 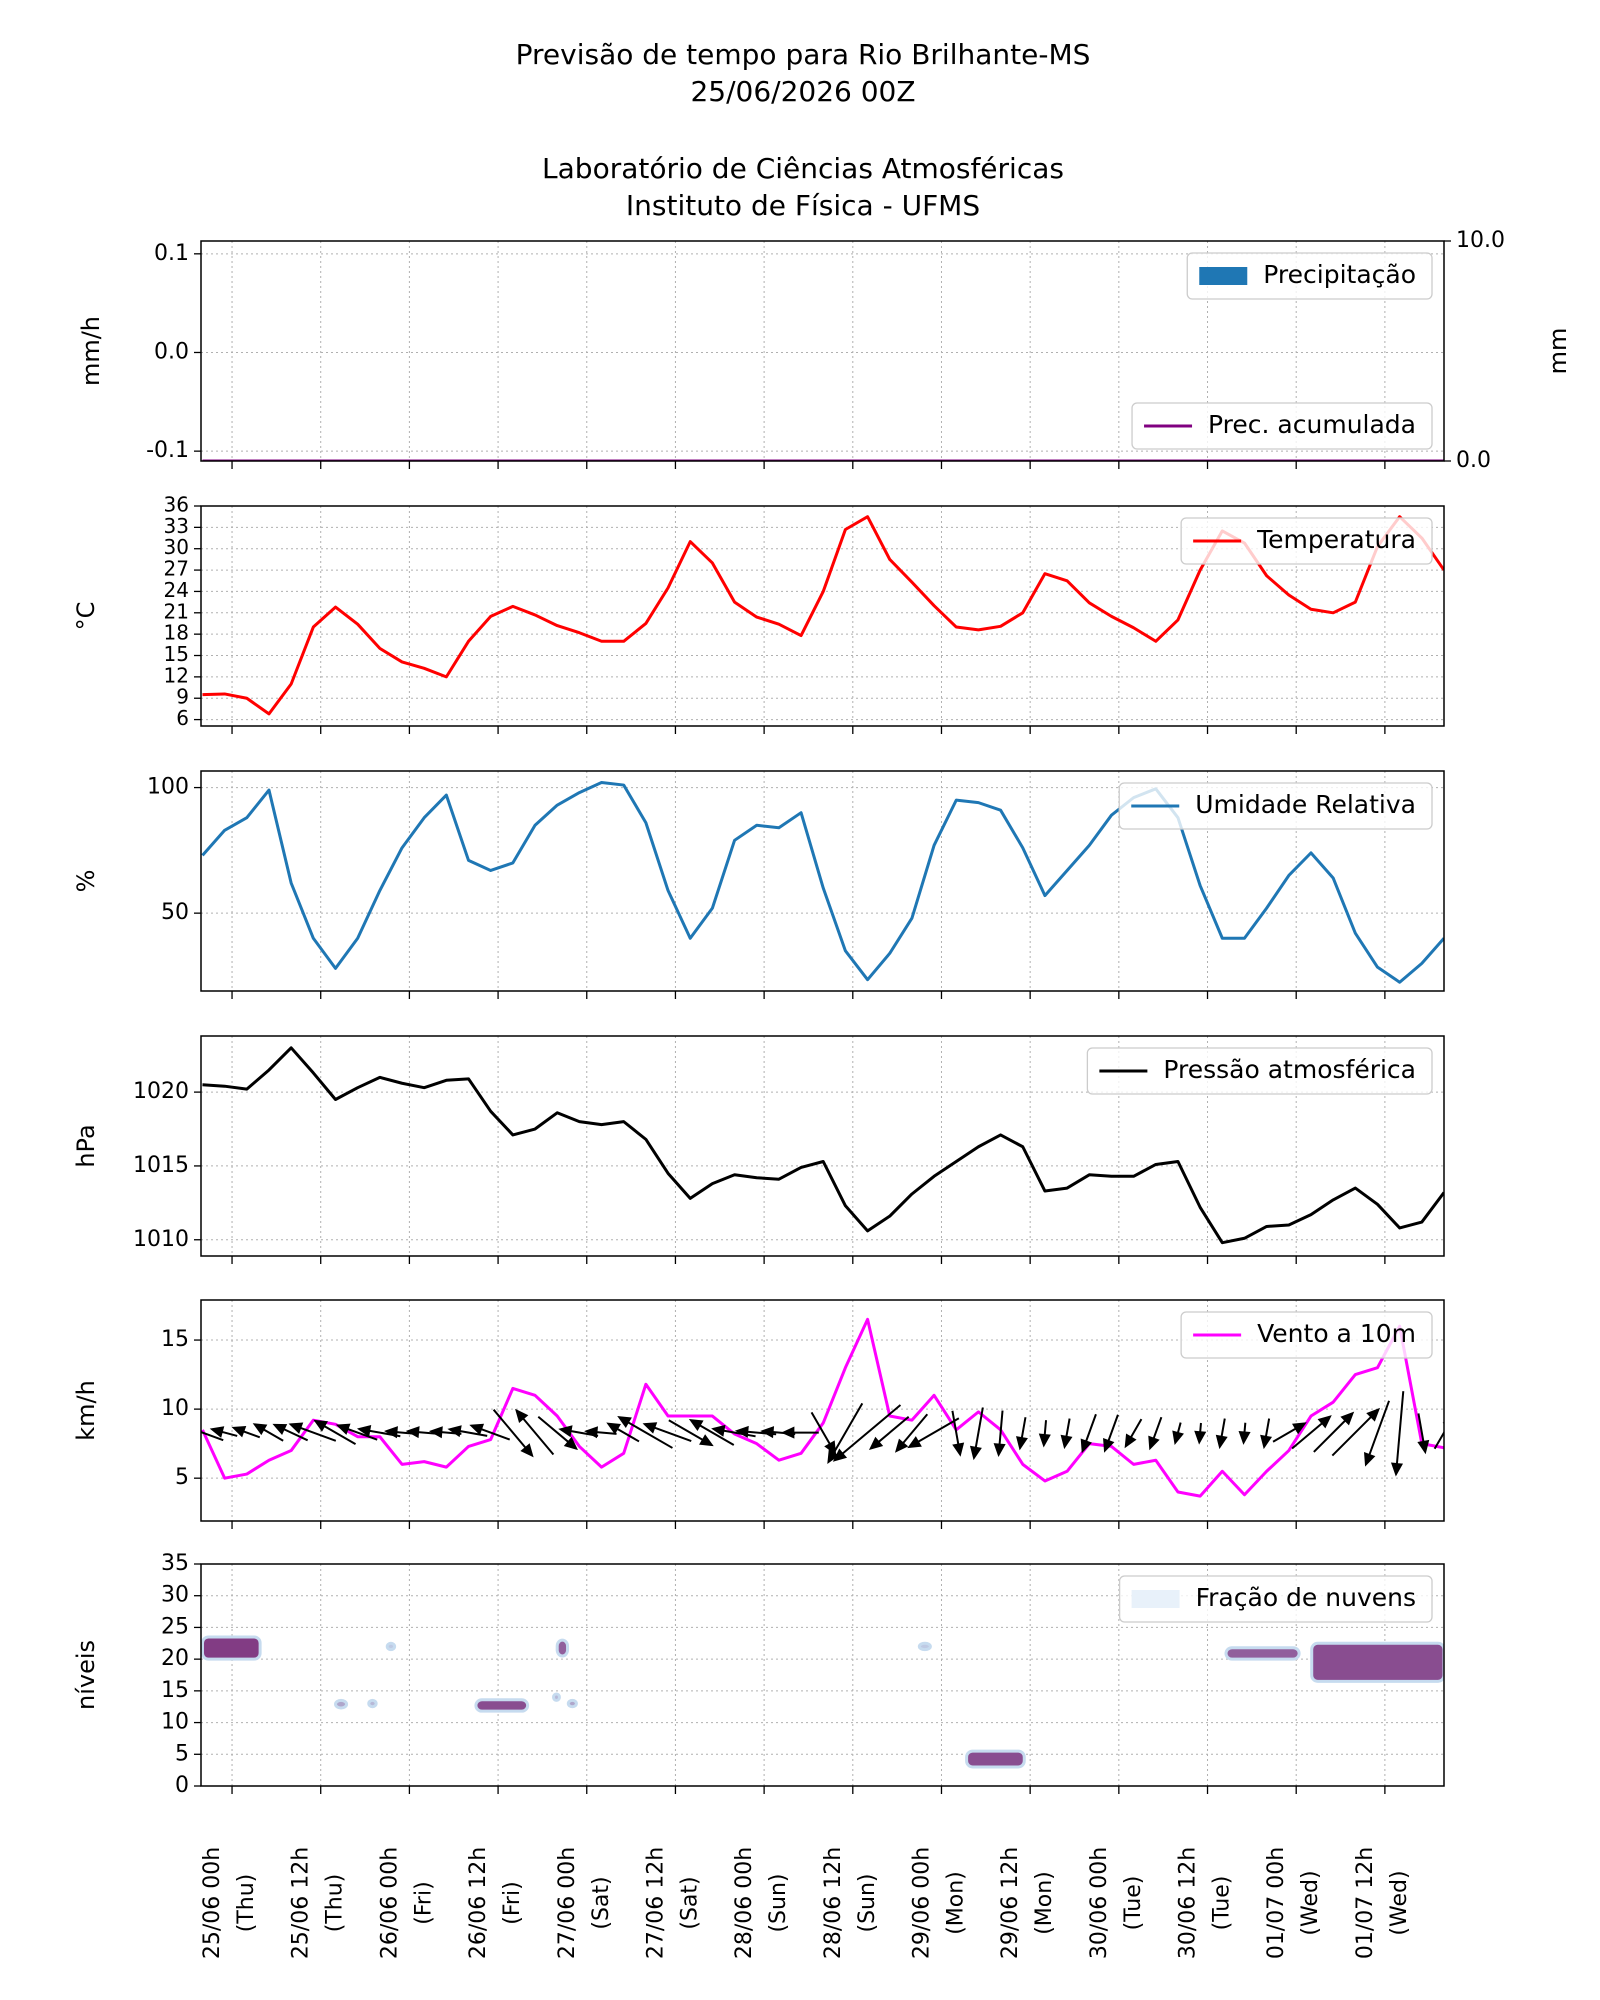 I want to click on y-tick-label: 5, so click(x=182, y=1753).